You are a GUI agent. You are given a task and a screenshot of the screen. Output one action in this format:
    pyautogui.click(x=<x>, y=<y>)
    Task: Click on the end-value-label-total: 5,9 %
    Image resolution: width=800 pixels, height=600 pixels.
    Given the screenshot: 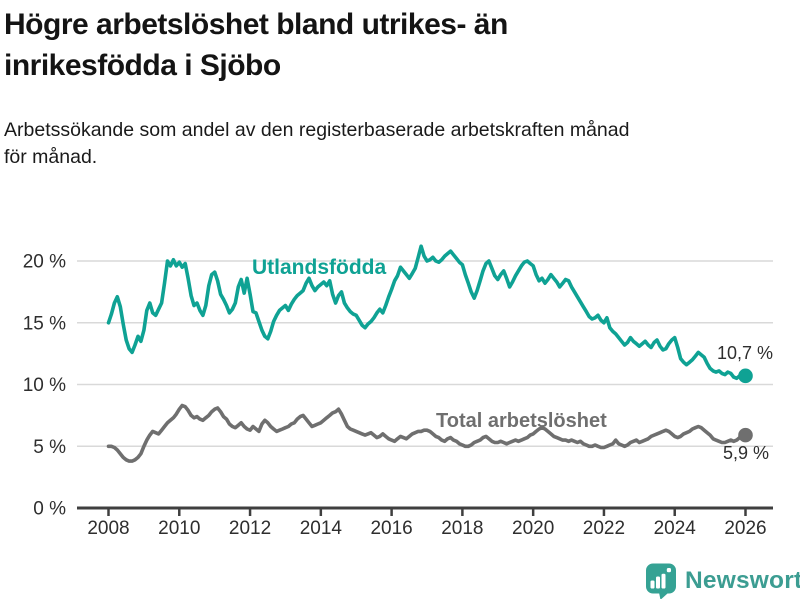 What is the action you would take?
    pyautogui.click(x=746, y=453)
    